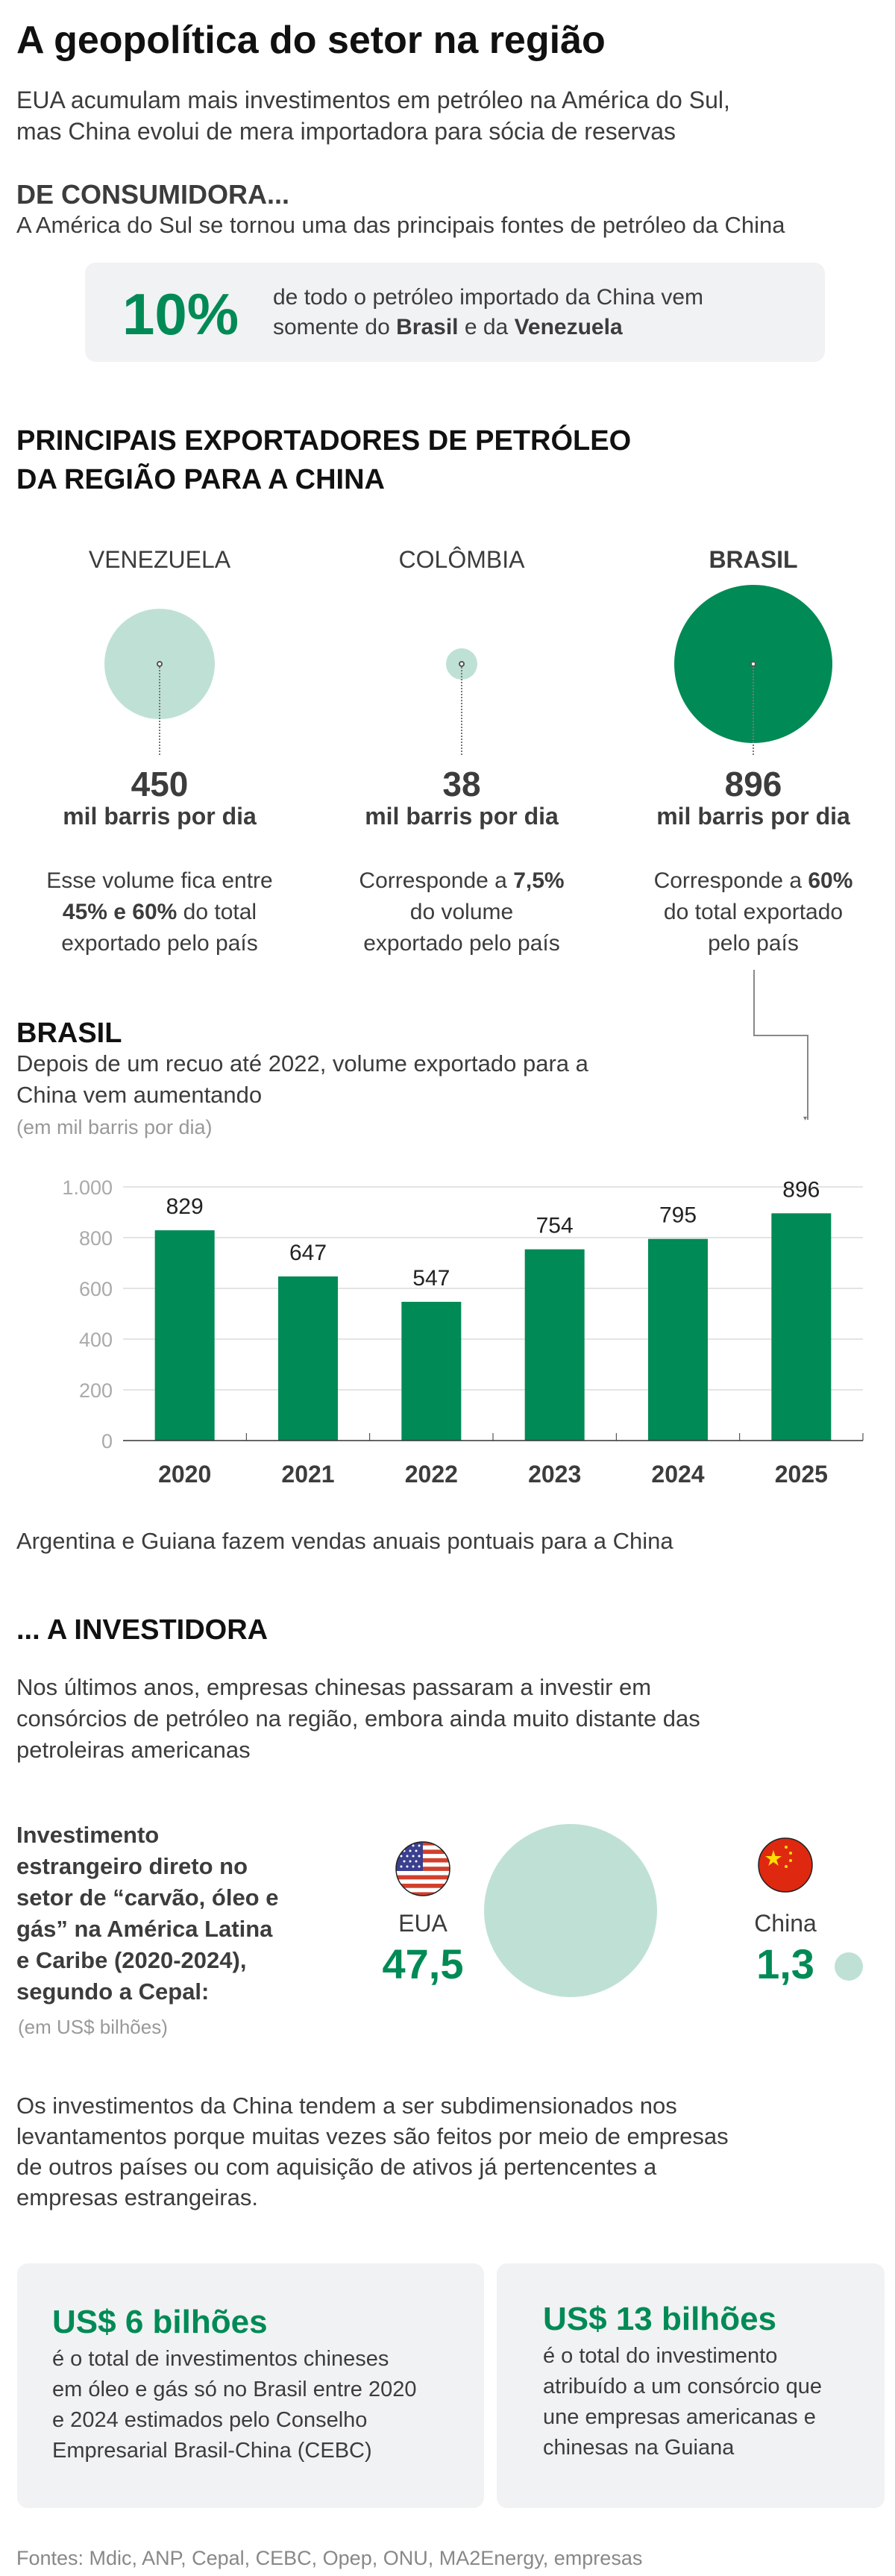 This screenshot has width=895, height=2576. What do you see at coordinates (639, 2448) in the screenshot?
I see `card-text: chinesas na Guiana` at bounding box center [639, 2448].